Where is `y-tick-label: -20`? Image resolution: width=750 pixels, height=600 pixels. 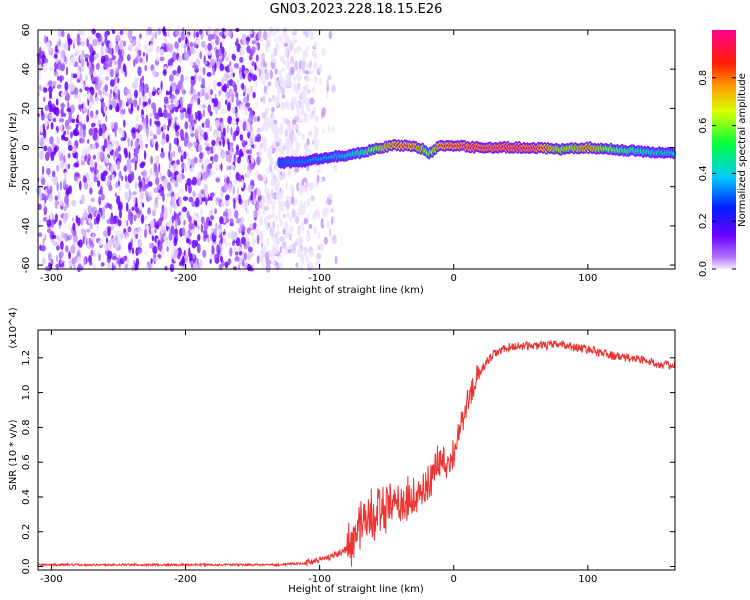
y-tick-label: -20 is located at coordinates (26, 187).